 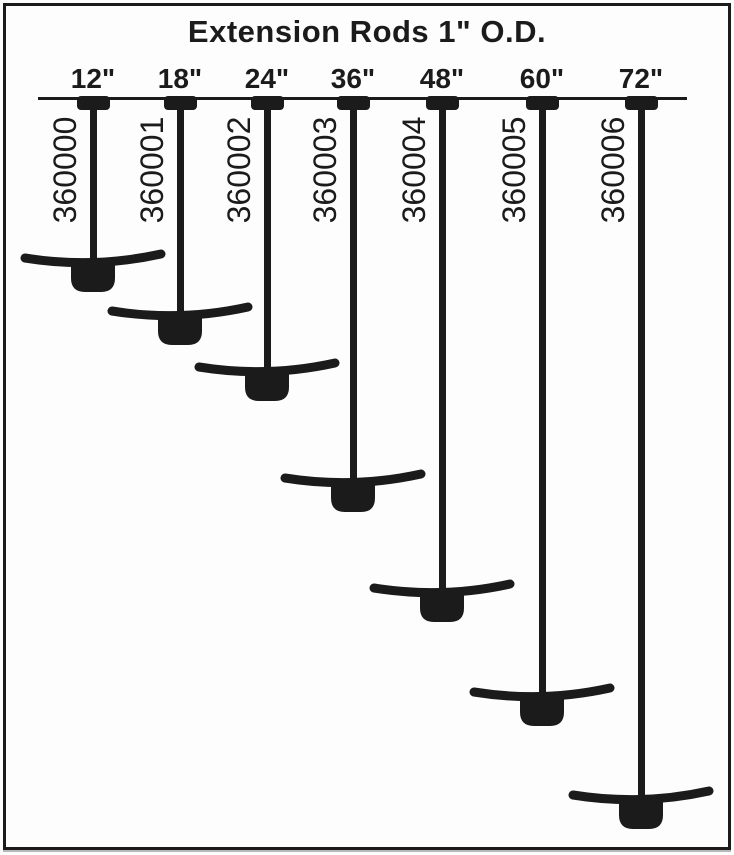 What do you see at coordinates (367, 31) in the screenshot?
I see `diagram-title: Extension Rods 1" O.D.` at bounding box center [367, 31].